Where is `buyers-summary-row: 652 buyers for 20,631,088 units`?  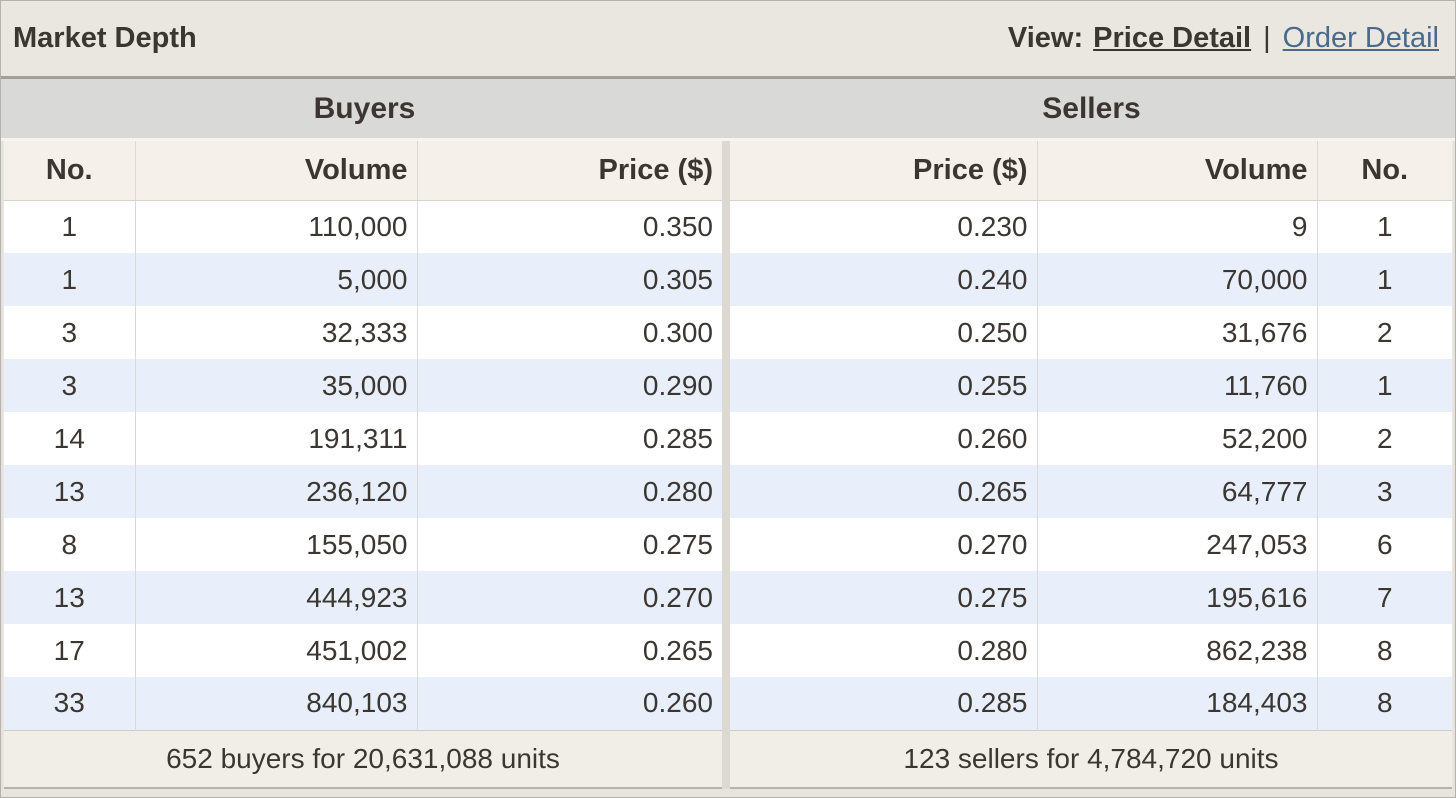 buyers-summary-row: 652 buyers for 20,631,088 units is located at coordinates (363, 759).